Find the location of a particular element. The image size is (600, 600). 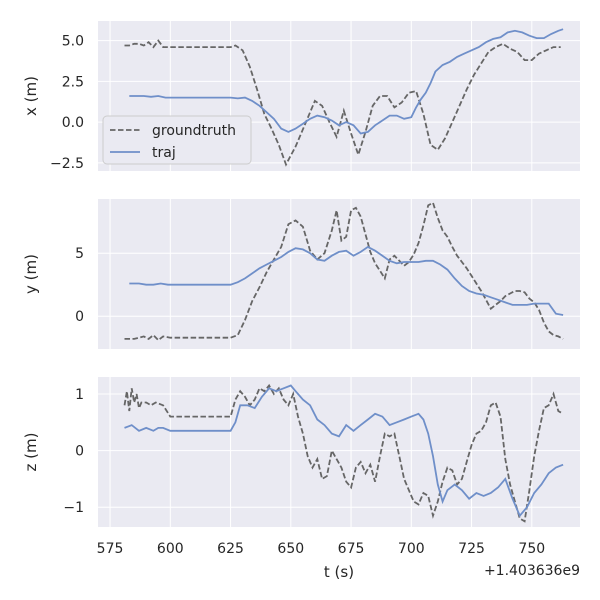

y-tick-label: 5.0 is located at coordinates (73, 42).